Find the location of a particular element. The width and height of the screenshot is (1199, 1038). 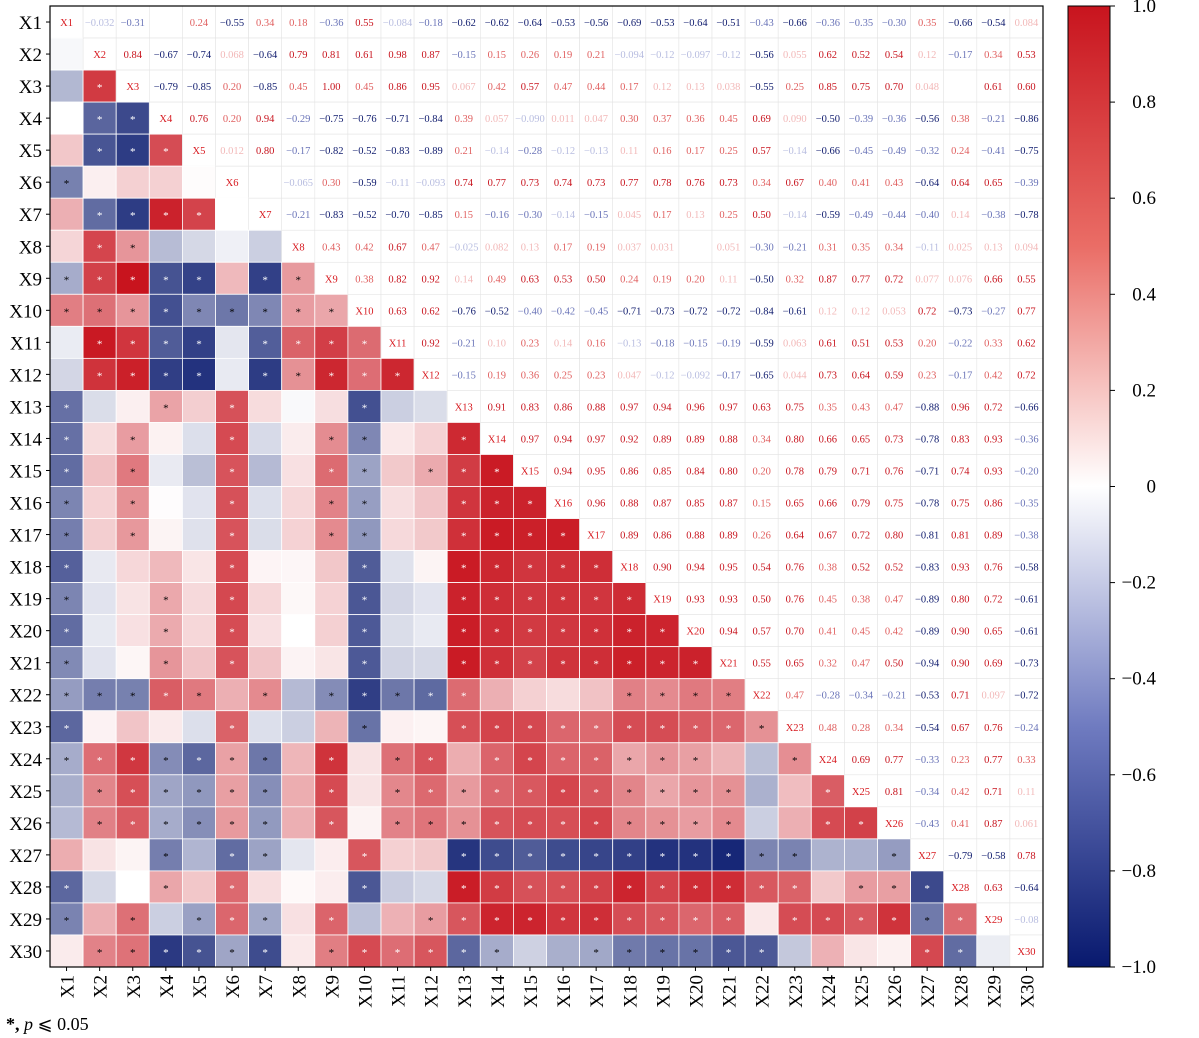

correlation-value: 0.23 is located at coordinates (927, 375).